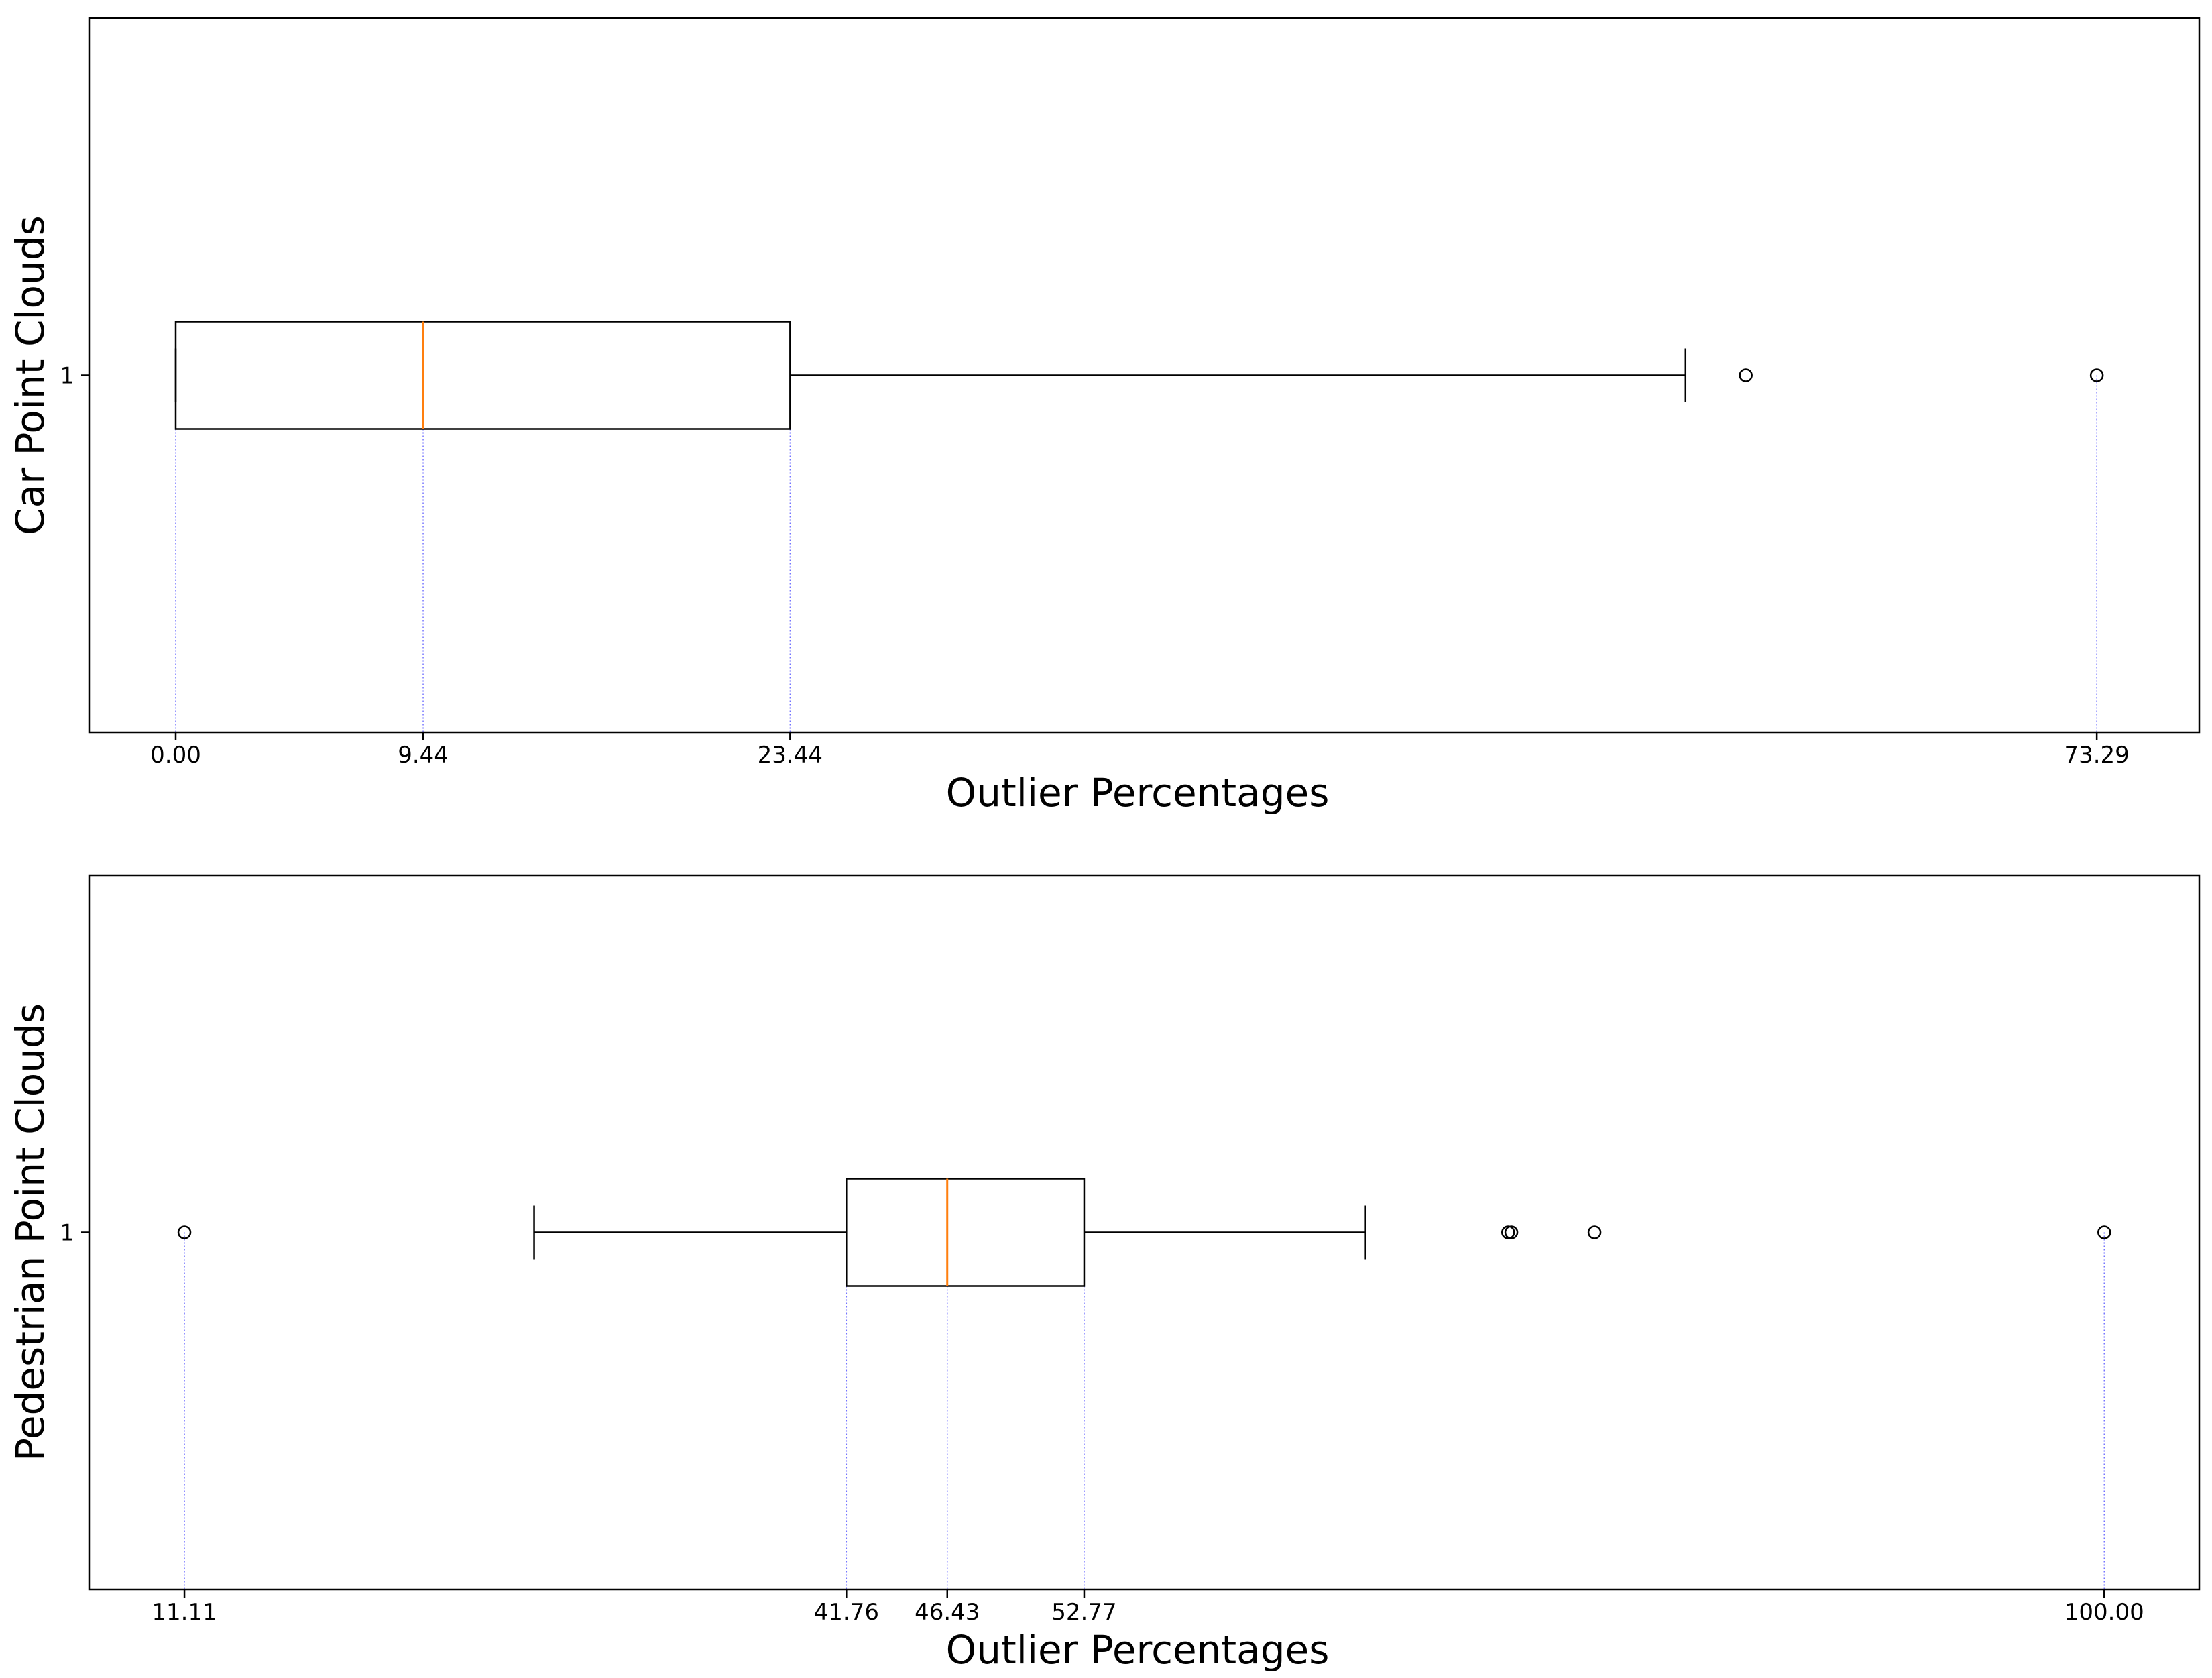  I want to click on car-x-tick-label: 23.44, so click(790, 755).